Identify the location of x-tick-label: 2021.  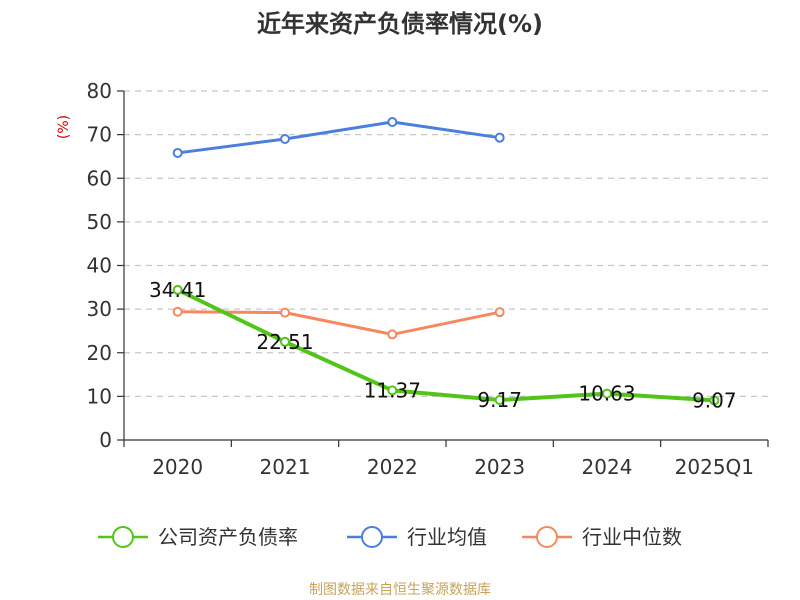
(285, 467).